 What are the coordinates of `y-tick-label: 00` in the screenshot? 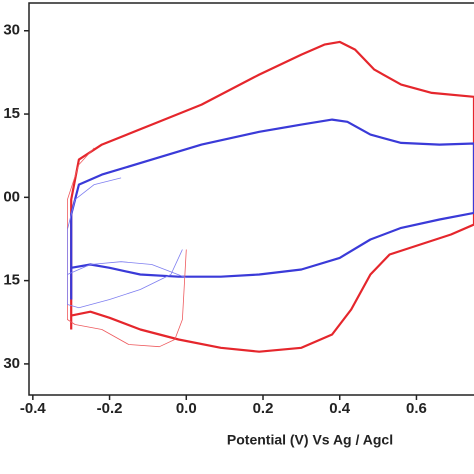 It's located at (11, 196).